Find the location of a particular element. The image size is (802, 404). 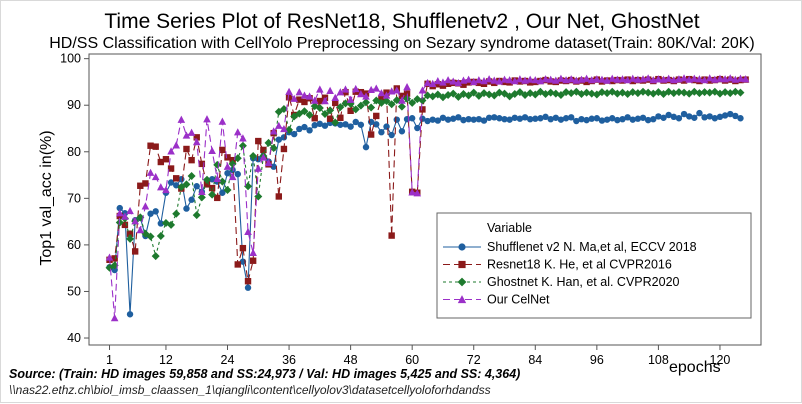

x-tick-label: 72 is located at coordinates (474, 360).